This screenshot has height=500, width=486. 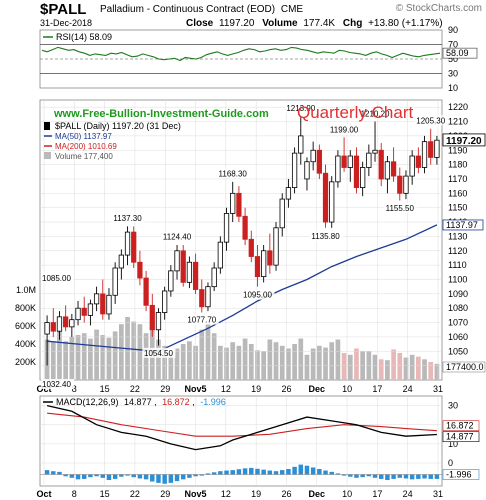 I want to click on price-annotation: 1032.40, so click(x=56, y=384).